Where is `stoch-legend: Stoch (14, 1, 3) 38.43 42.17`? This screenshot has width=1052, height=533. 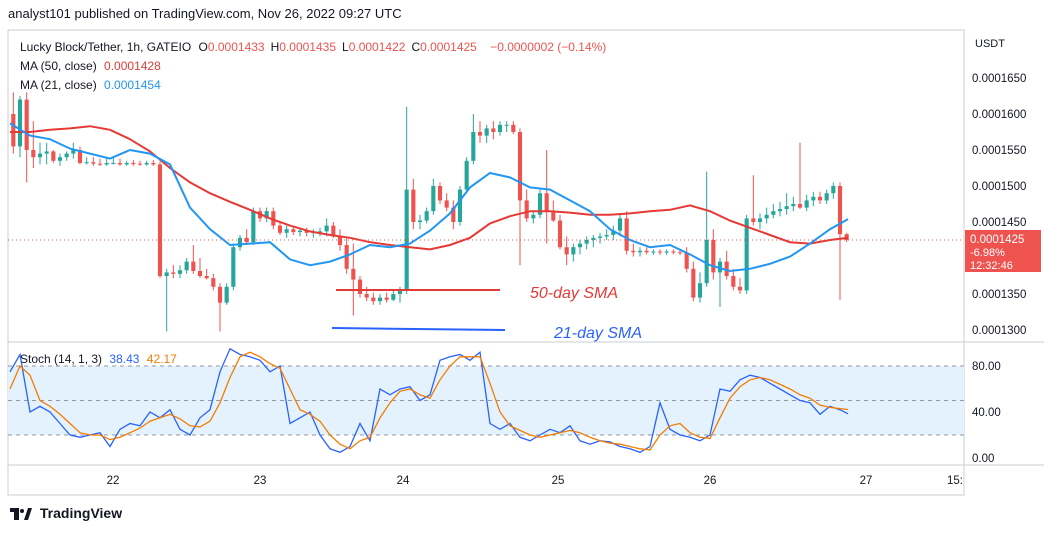 stoch-legend: Stoch (14, 1, 3) 38.43 42.17 is located at coordinates (100, 359).